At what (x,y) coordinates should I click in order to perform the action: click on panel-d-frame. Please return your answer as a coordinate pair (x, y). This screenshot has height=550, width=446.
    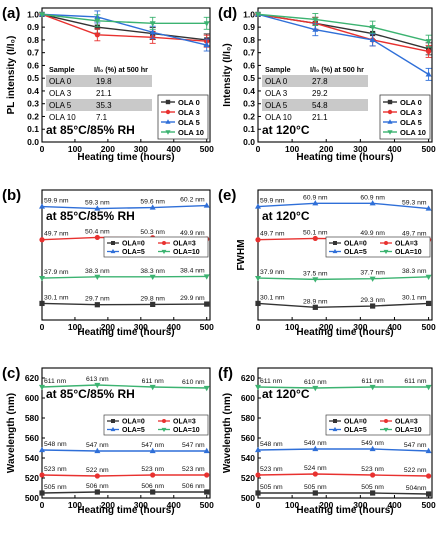
    Looking at the image, I should click on (345, 75).